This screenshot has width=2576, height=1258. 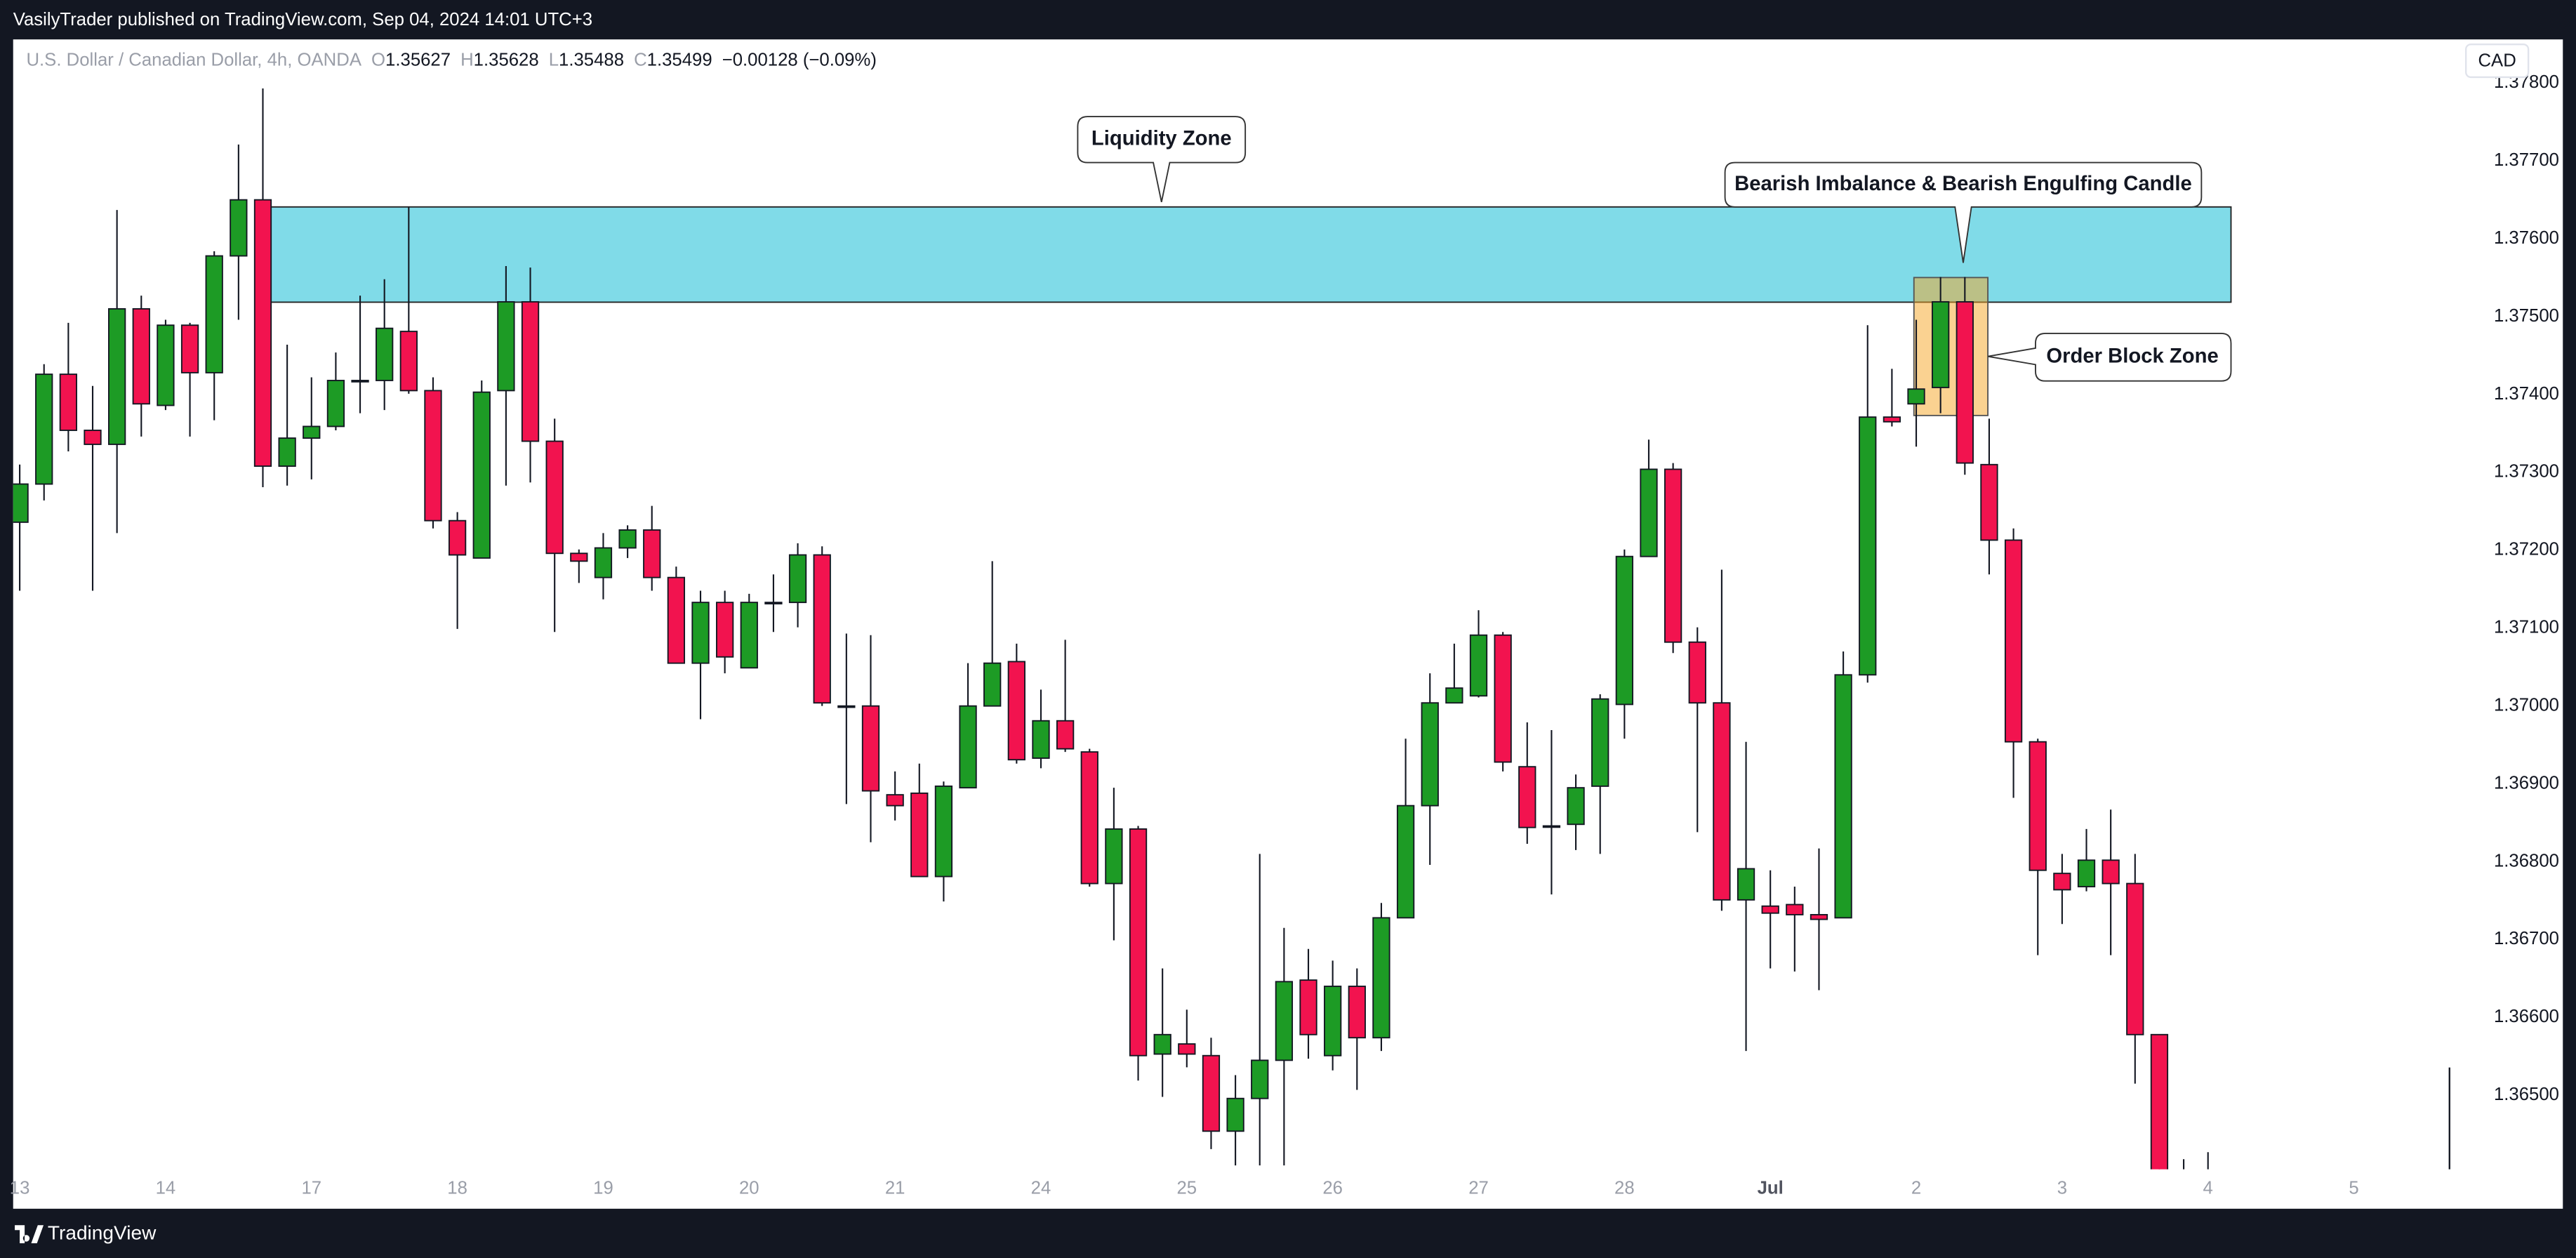 I want to click on annotation: Order Block Zone, so click(x=2132, y=356).